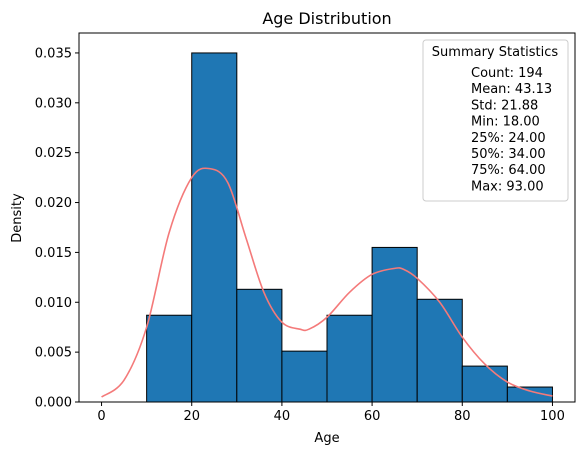  What do you see at coordinates (495, 52) in the screenshot?
I see `legend-title: Summary Statistics` at bounding box center [495, 52].